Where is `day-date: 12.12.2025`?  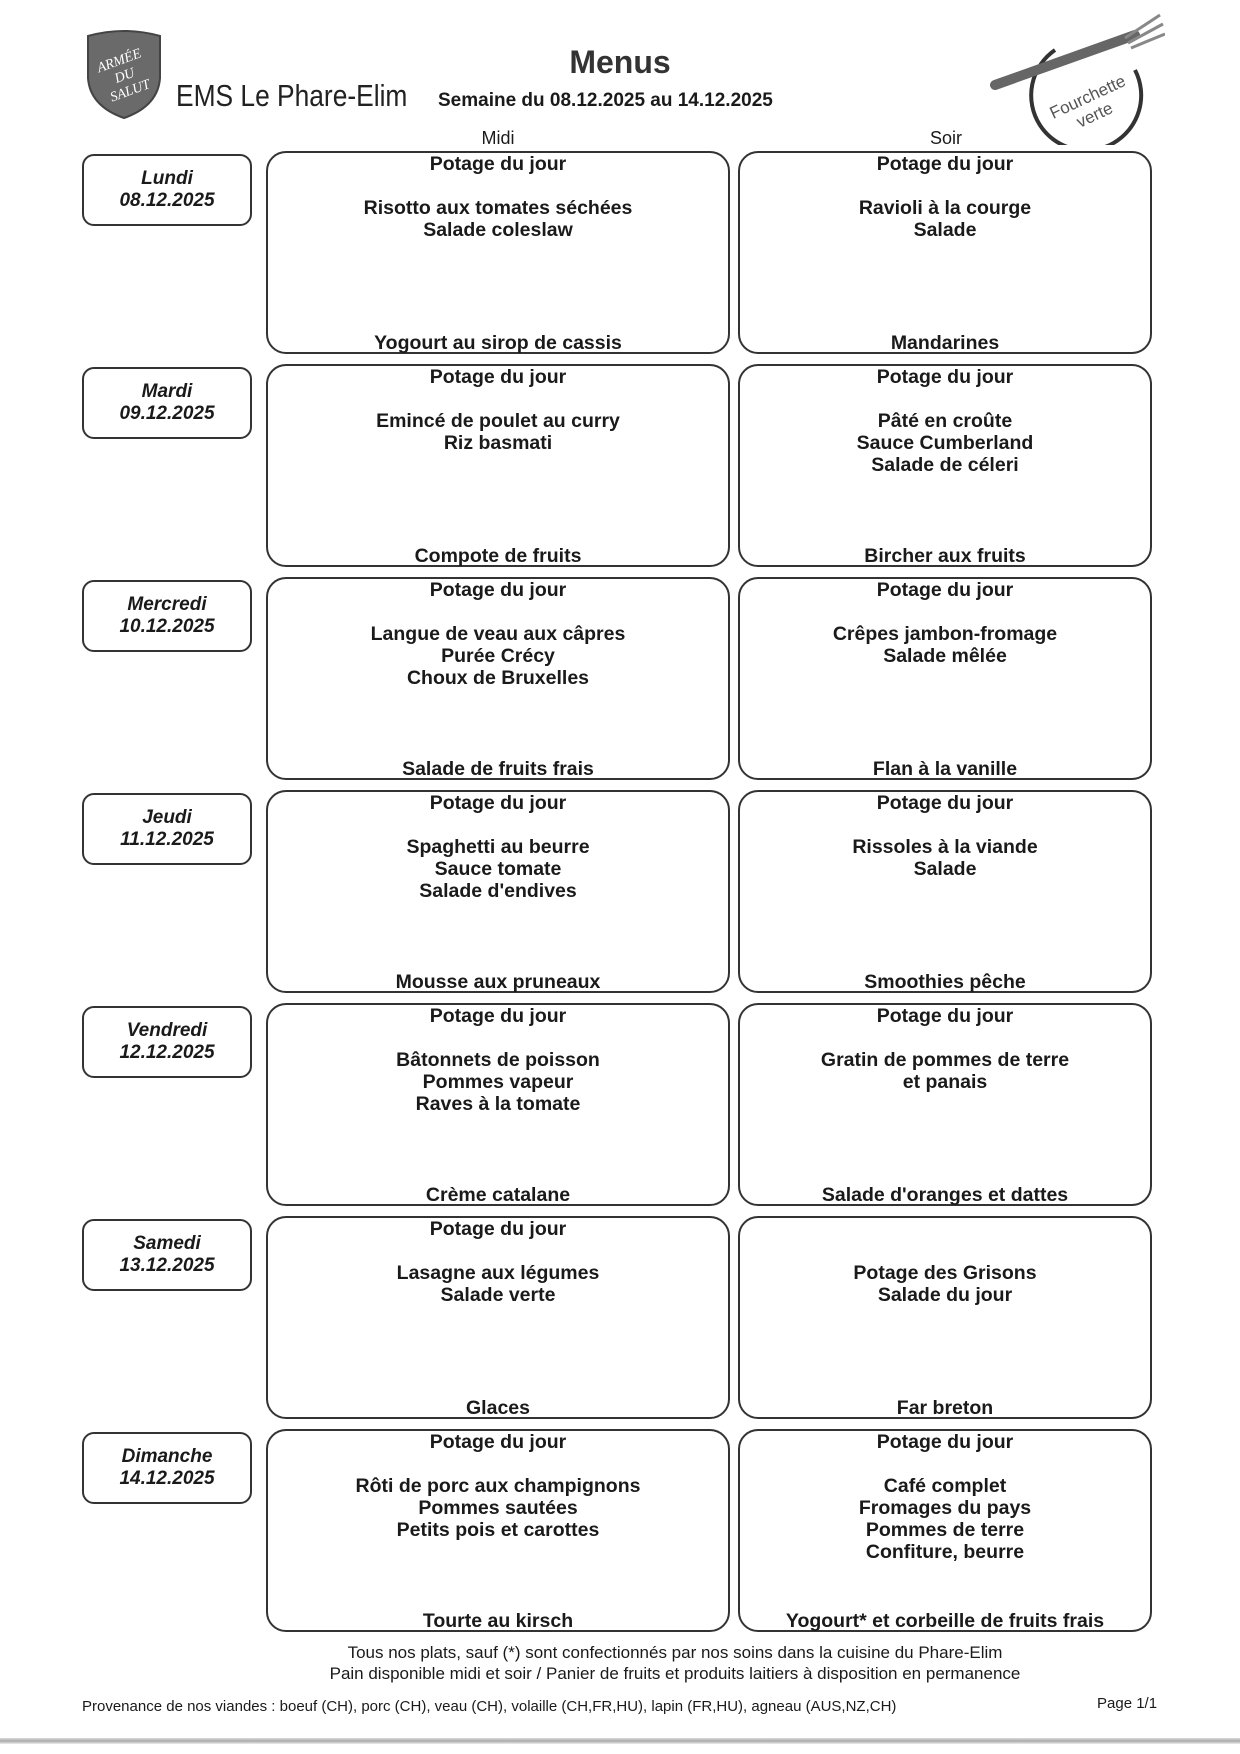
day-date: 12.12.2025 is located at coordinates (167, 1052).